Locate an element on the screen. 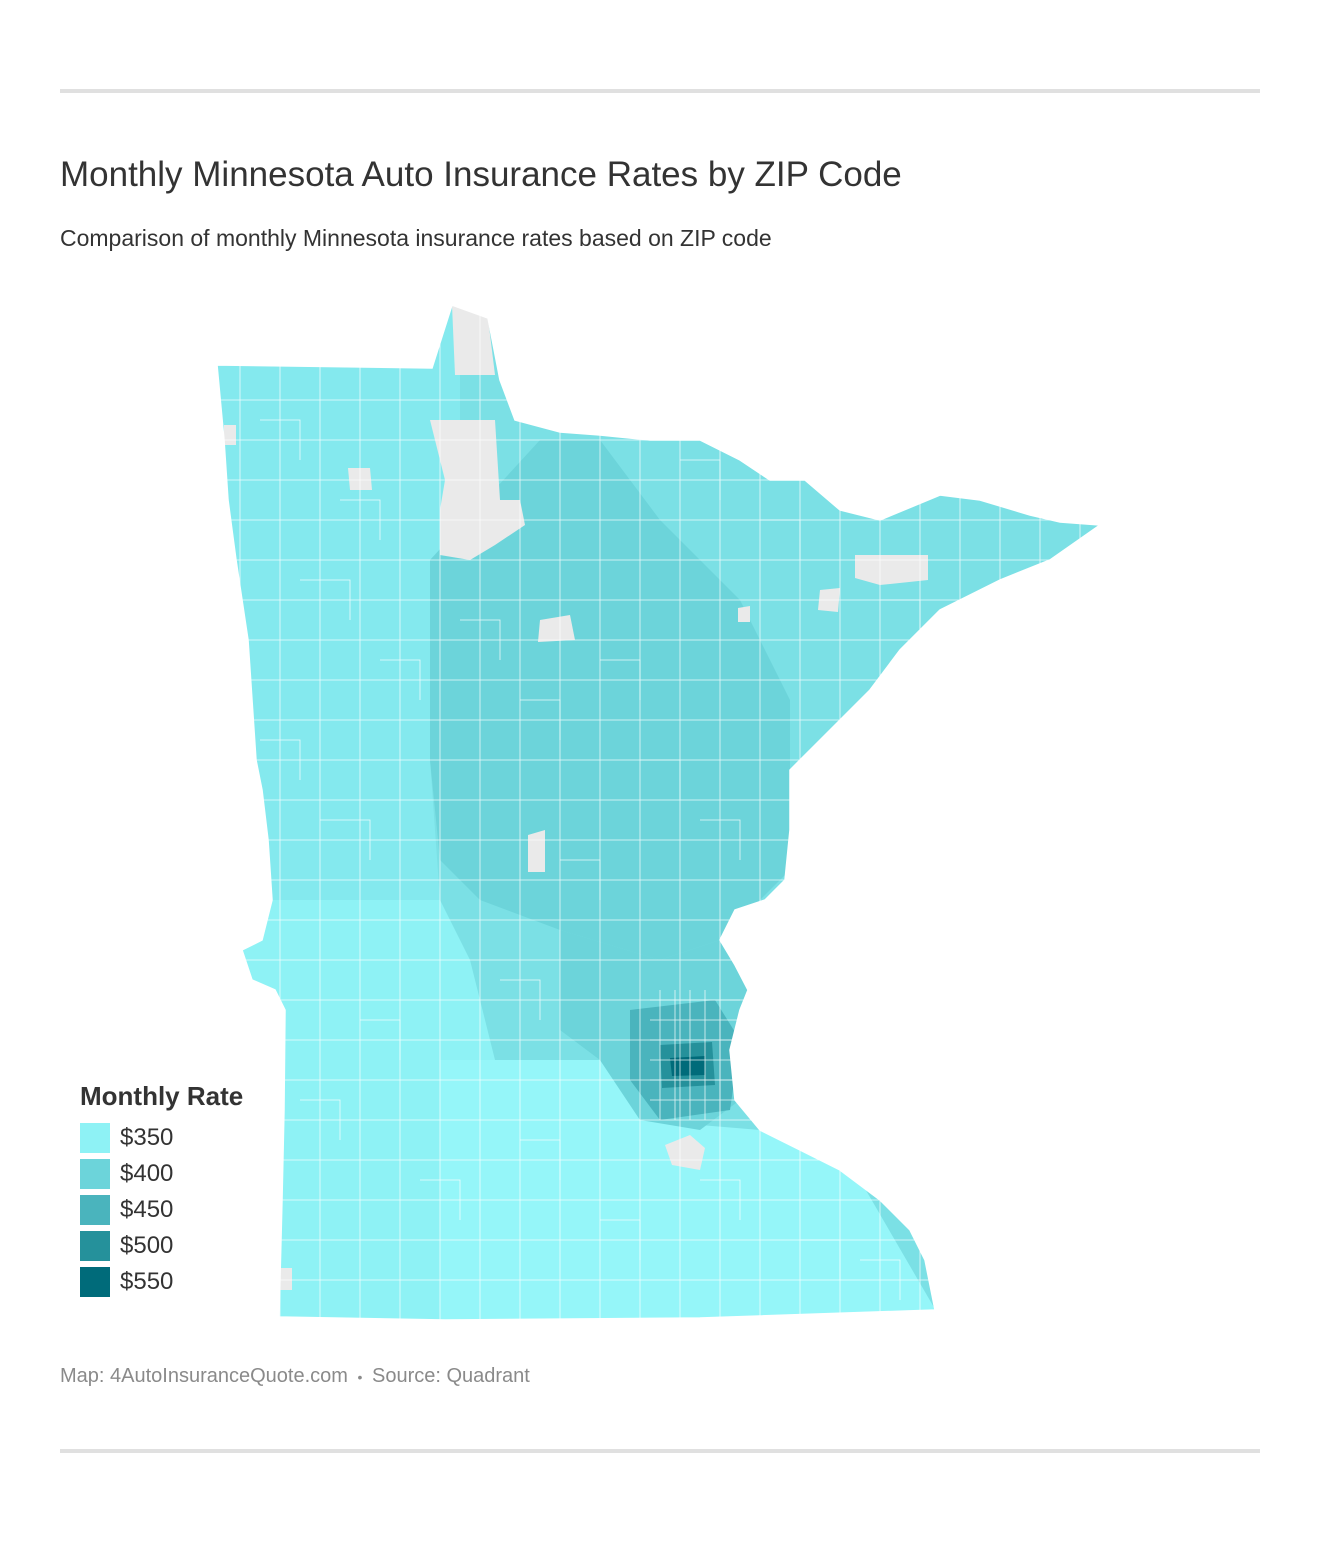 The image size is (1320, 1544). legend-label-450: $450 is located at coordinates (147, 1209).